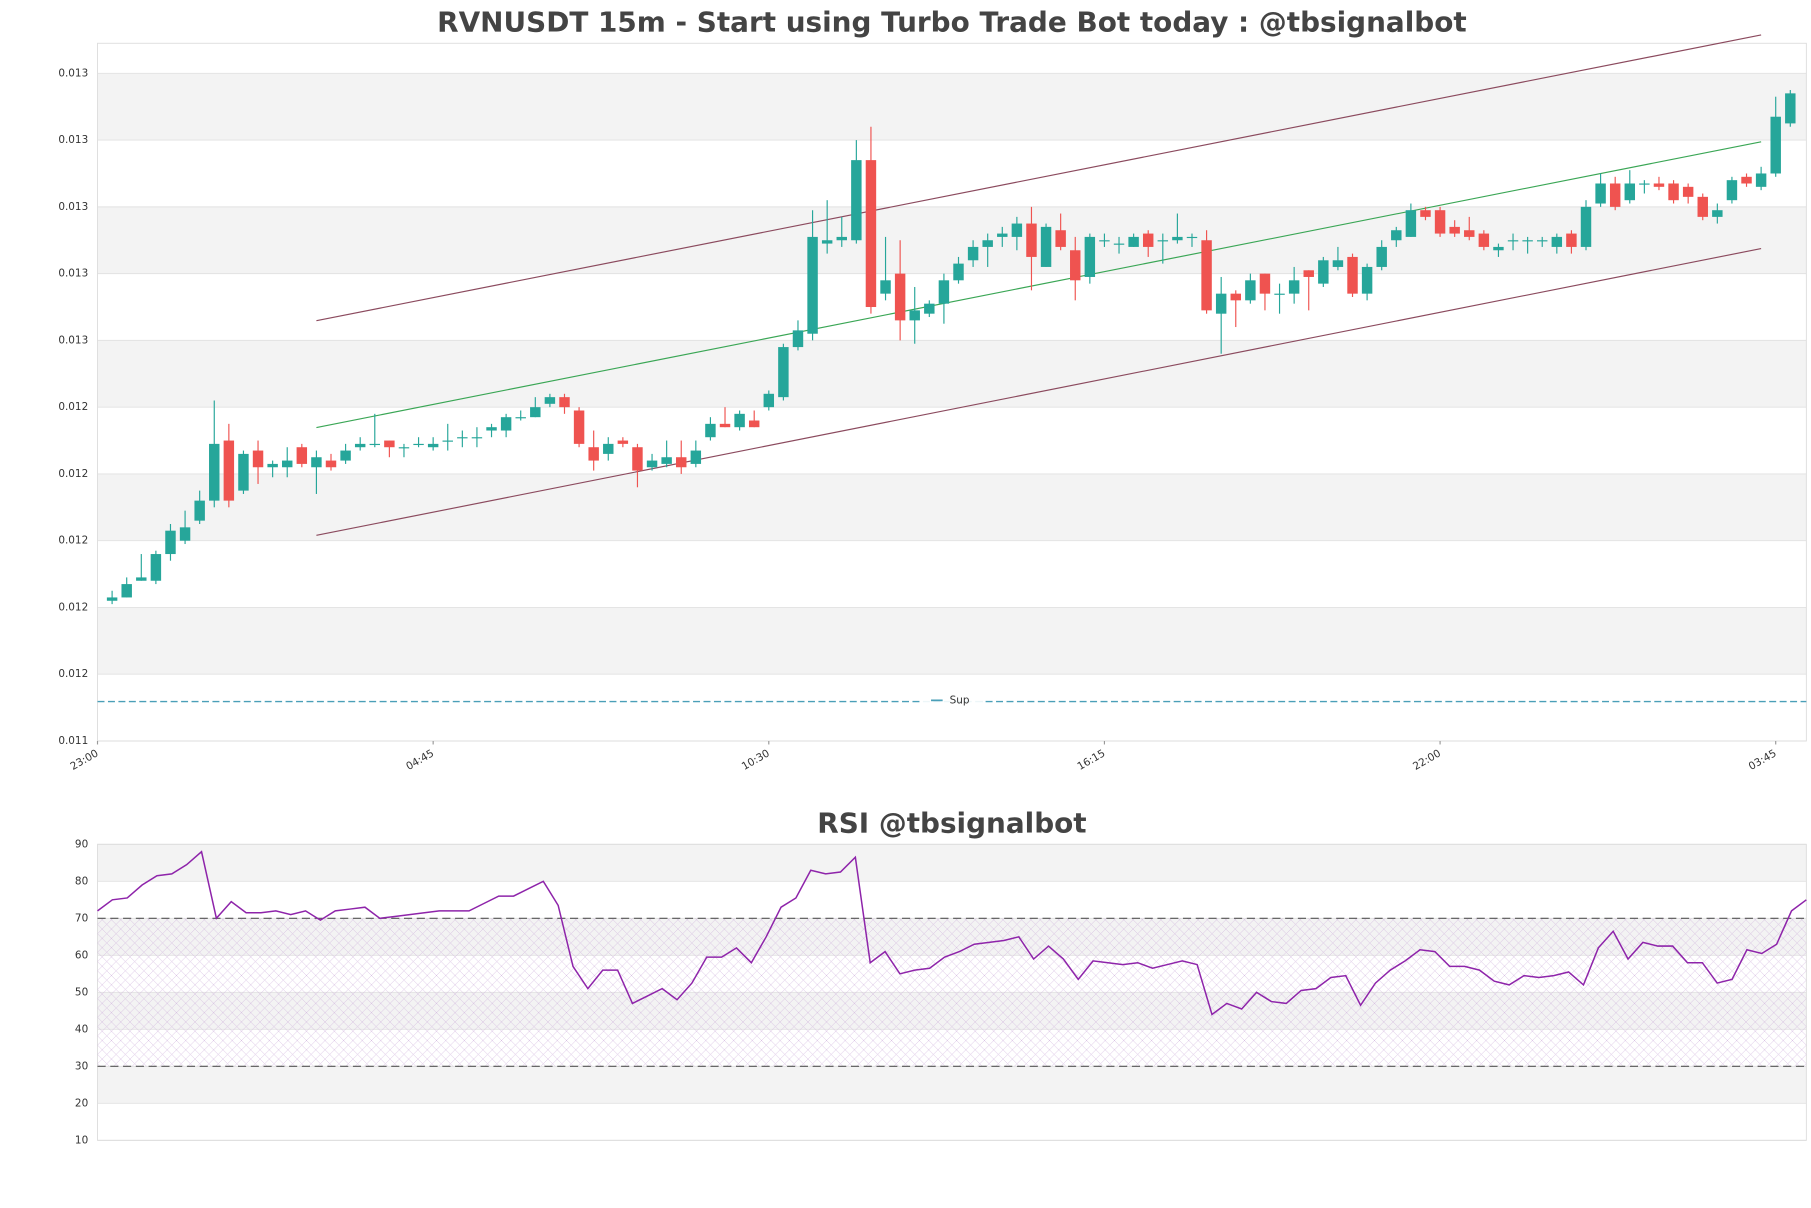 The image size is (1811, 1208). I want to click on x-tick-label: 23:00, so click(84, 759).